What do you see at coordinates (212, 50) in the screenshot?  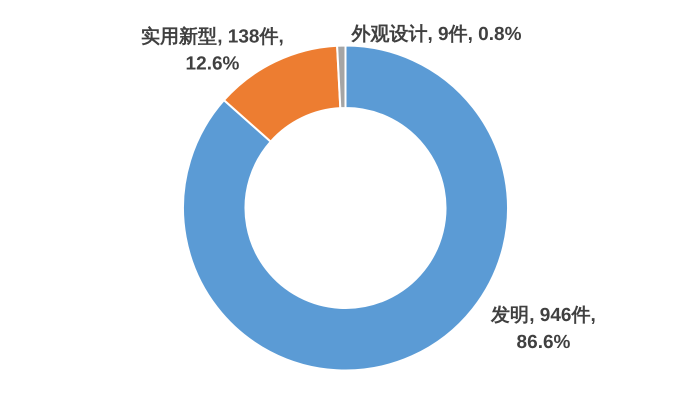 I see `slice-label: 实用新型, 138件, 12.6%` at bounding box center [212, 50].